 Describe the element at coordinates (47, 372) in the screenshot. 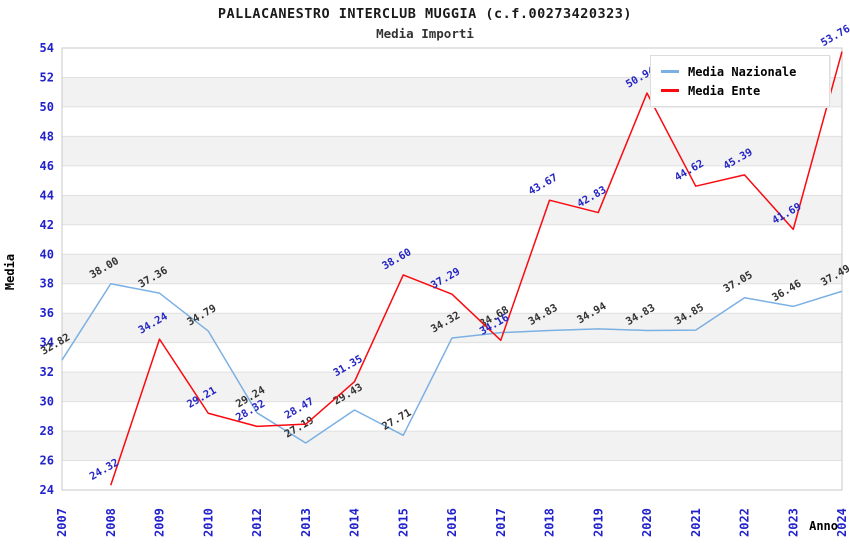

I see `y-tick-label: 32` at that location.